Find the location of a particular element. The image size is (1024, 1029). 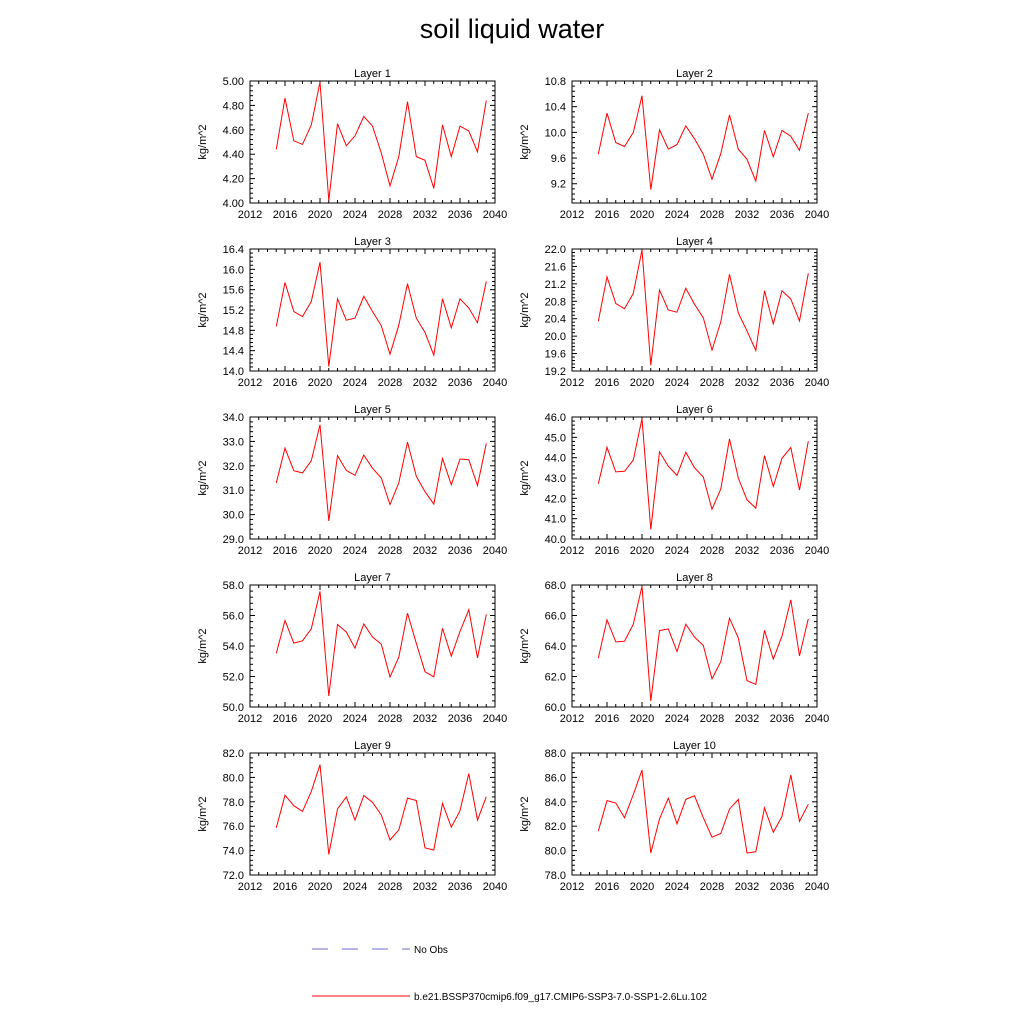

y-tick-label: 62.0 is located at coordinates (555, 678).